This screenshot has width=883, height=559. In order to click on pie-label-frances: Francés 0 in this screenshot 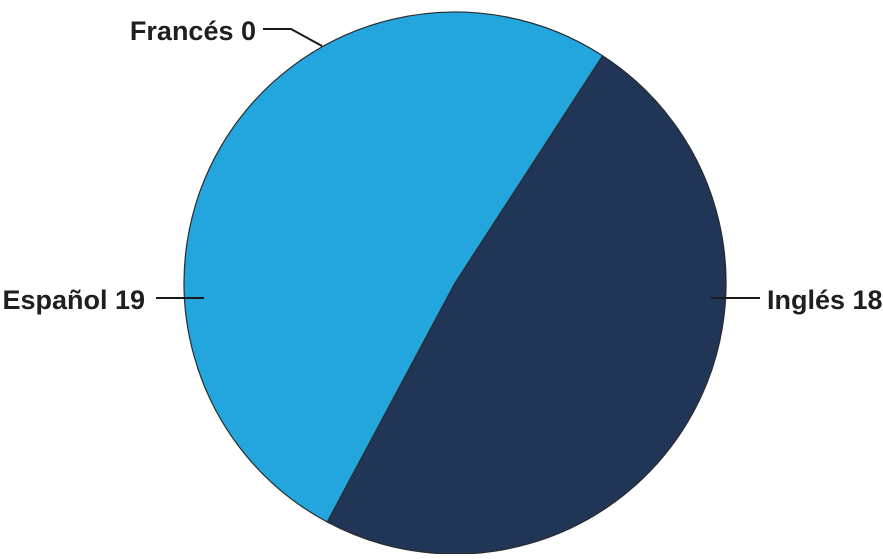, I will do `click(193, 31)`.